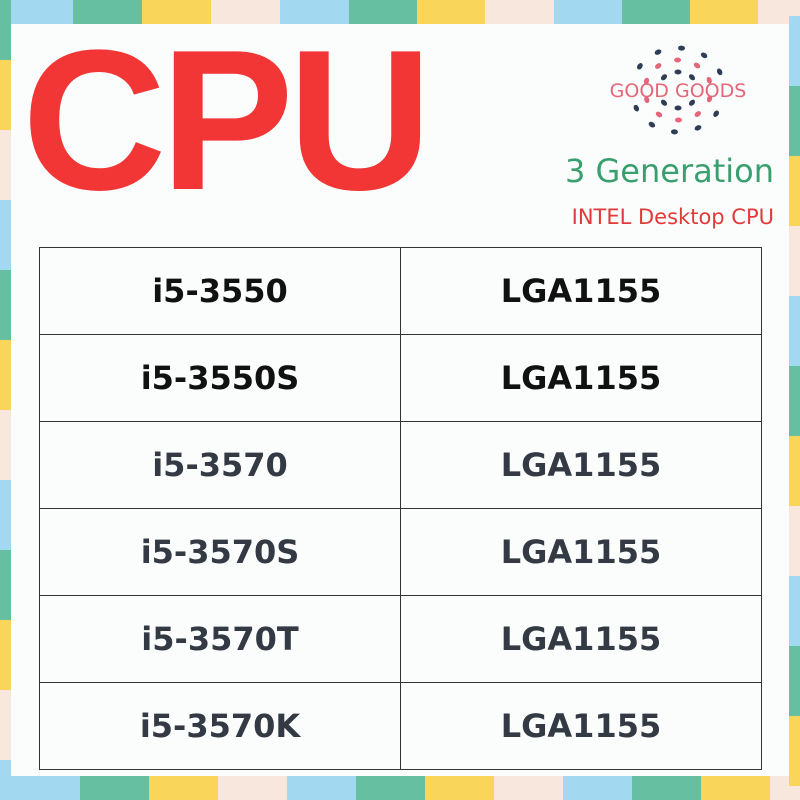 The image size is (800, 800). Describe the element at coordinates (5, 400) in the screenshot. I see `border-left` at that location.